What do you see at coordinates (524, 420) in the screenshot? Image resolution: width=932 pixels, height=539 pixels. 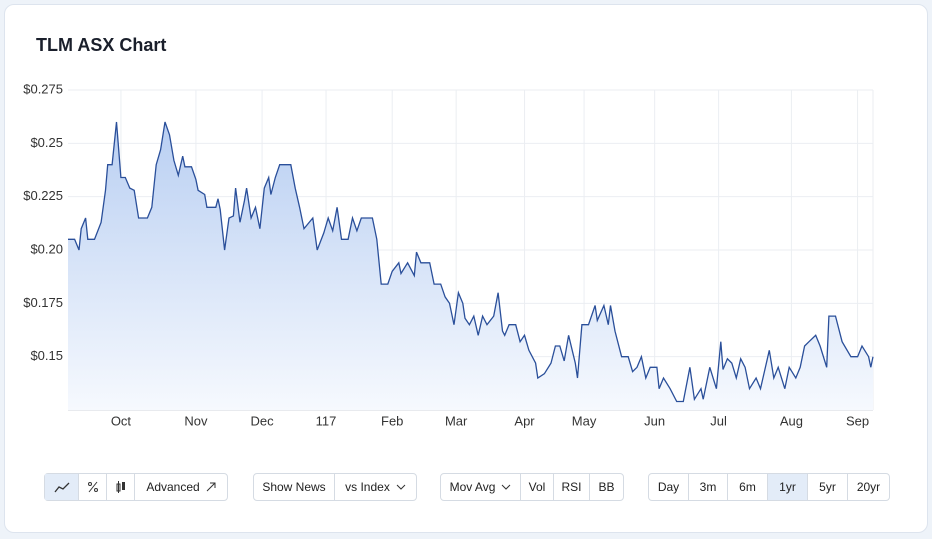 I see `x-tick-label: Apr` at bounding box center [524, 420].